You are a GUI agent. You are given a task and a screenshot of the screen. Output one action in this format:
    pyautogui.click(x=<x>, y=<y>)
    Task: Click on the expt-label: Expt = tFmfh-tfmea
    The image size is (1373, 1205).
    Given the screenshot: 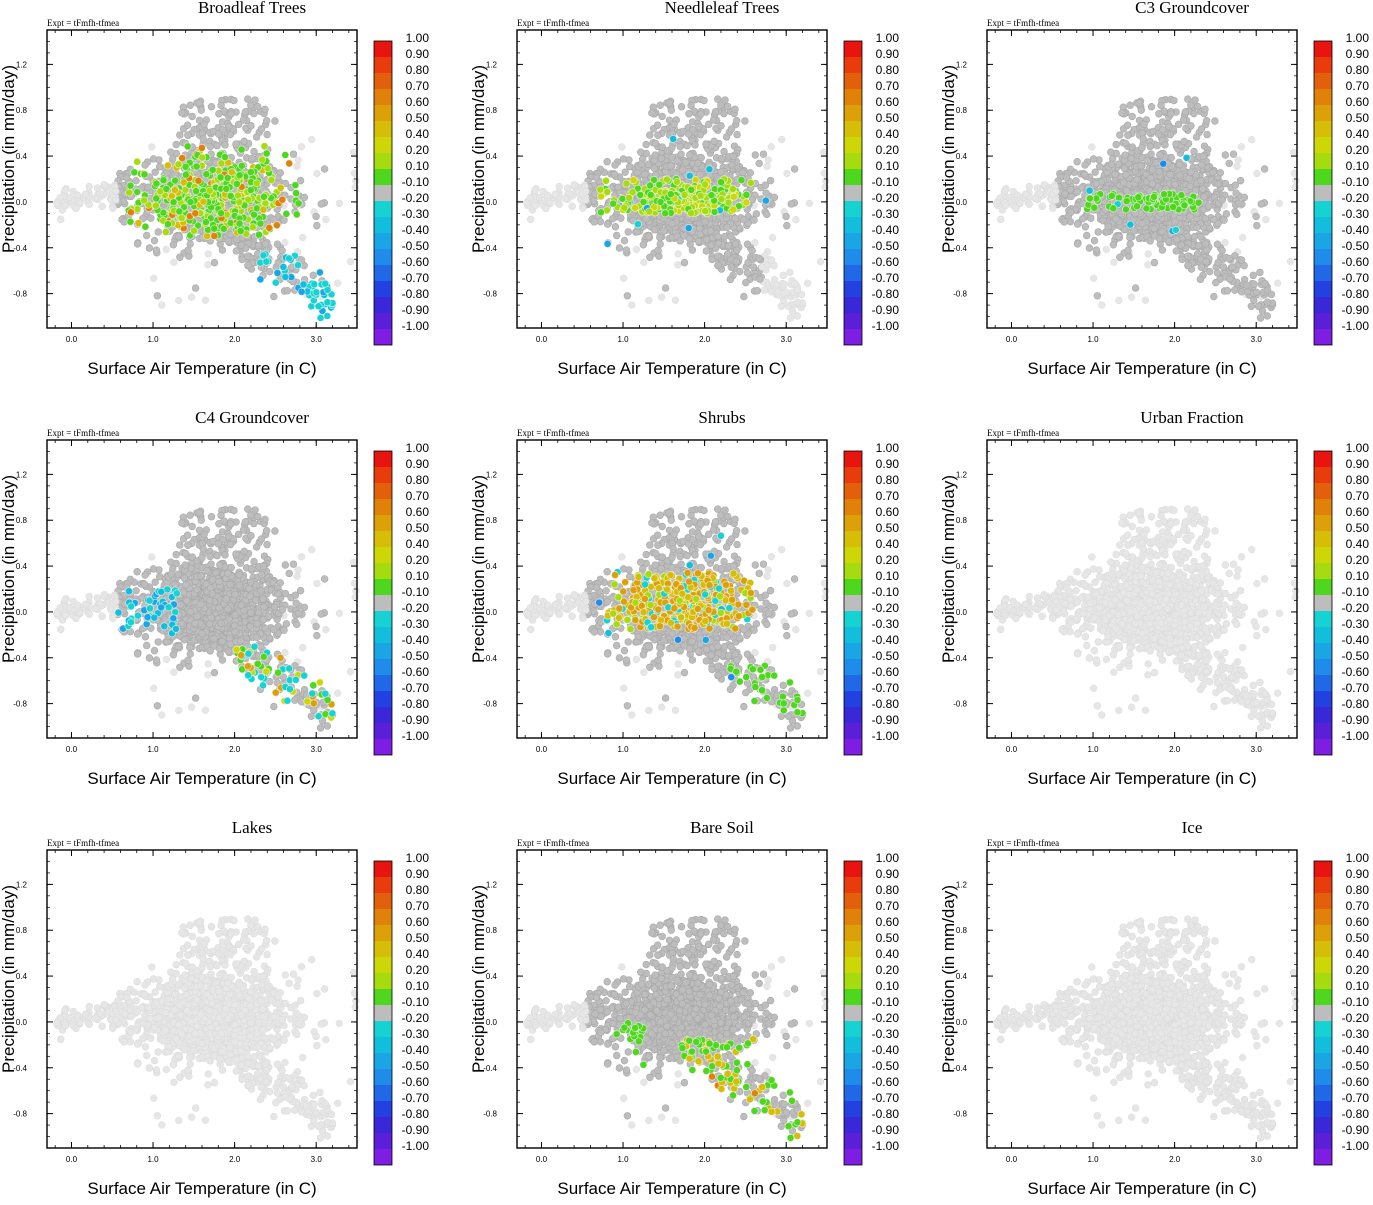 What is the action you would take?
    pyautogui.click(x=1023, y=23)
    